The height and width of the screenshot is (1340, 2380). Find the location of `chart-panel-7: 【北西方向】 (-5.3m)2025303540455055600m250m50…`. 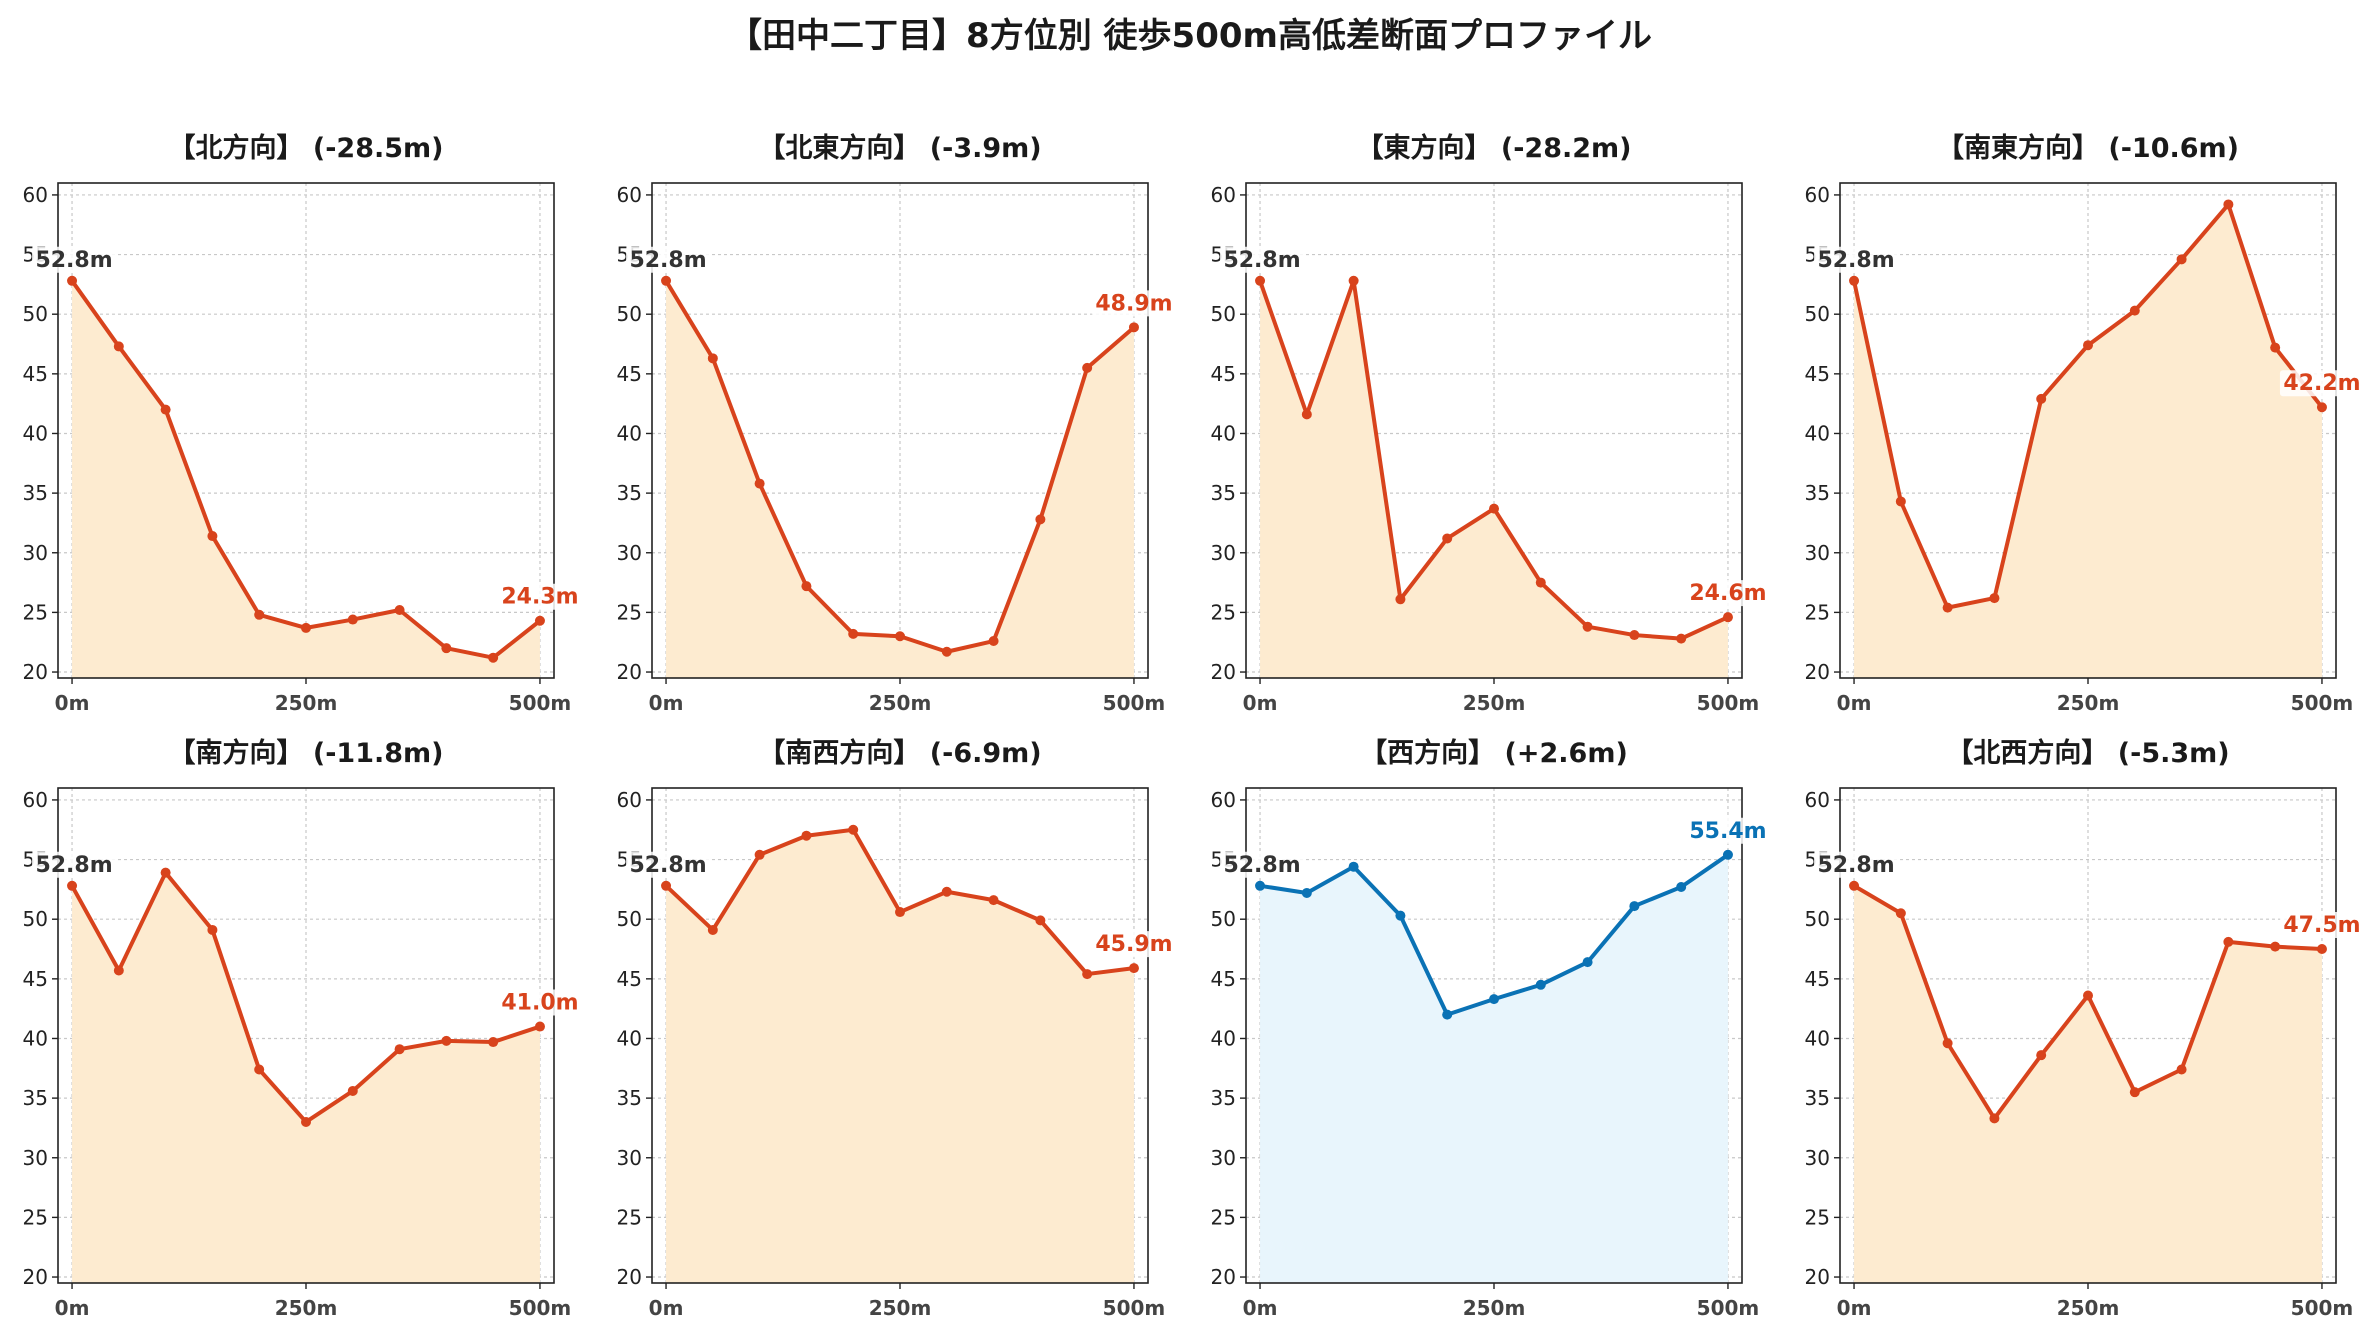

chart-panel-7: 【北西方向】 (-5.3m)2025303540455055600m250m50… is located at coordinates (2073, 1030).